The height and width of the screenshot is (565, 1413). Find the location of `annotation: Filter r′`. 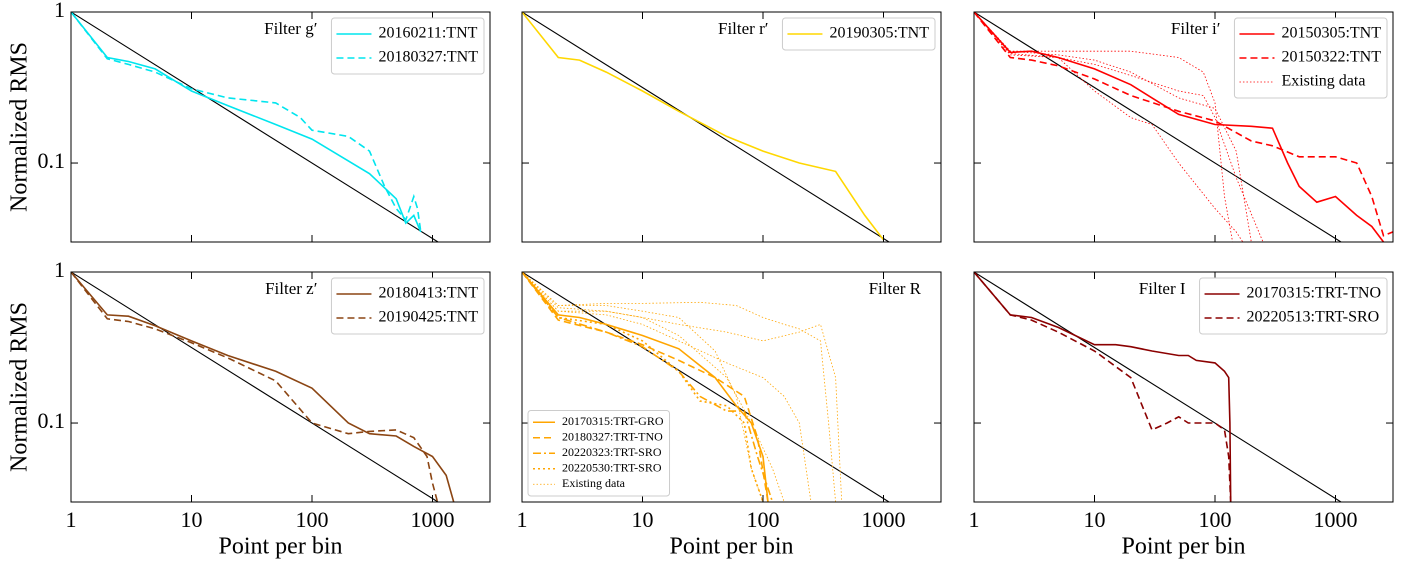

annotation: Filter r′ is located at coordinates (743, 28).